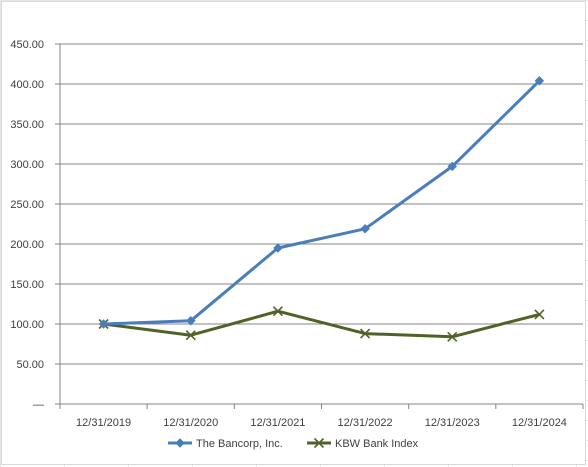 Image resolution: width=588 pixels, height=467 pixels. Describe the element at coordinates (103, 423) in the screenshot. I see `x-tick-label: 12/31/2019` at that location.